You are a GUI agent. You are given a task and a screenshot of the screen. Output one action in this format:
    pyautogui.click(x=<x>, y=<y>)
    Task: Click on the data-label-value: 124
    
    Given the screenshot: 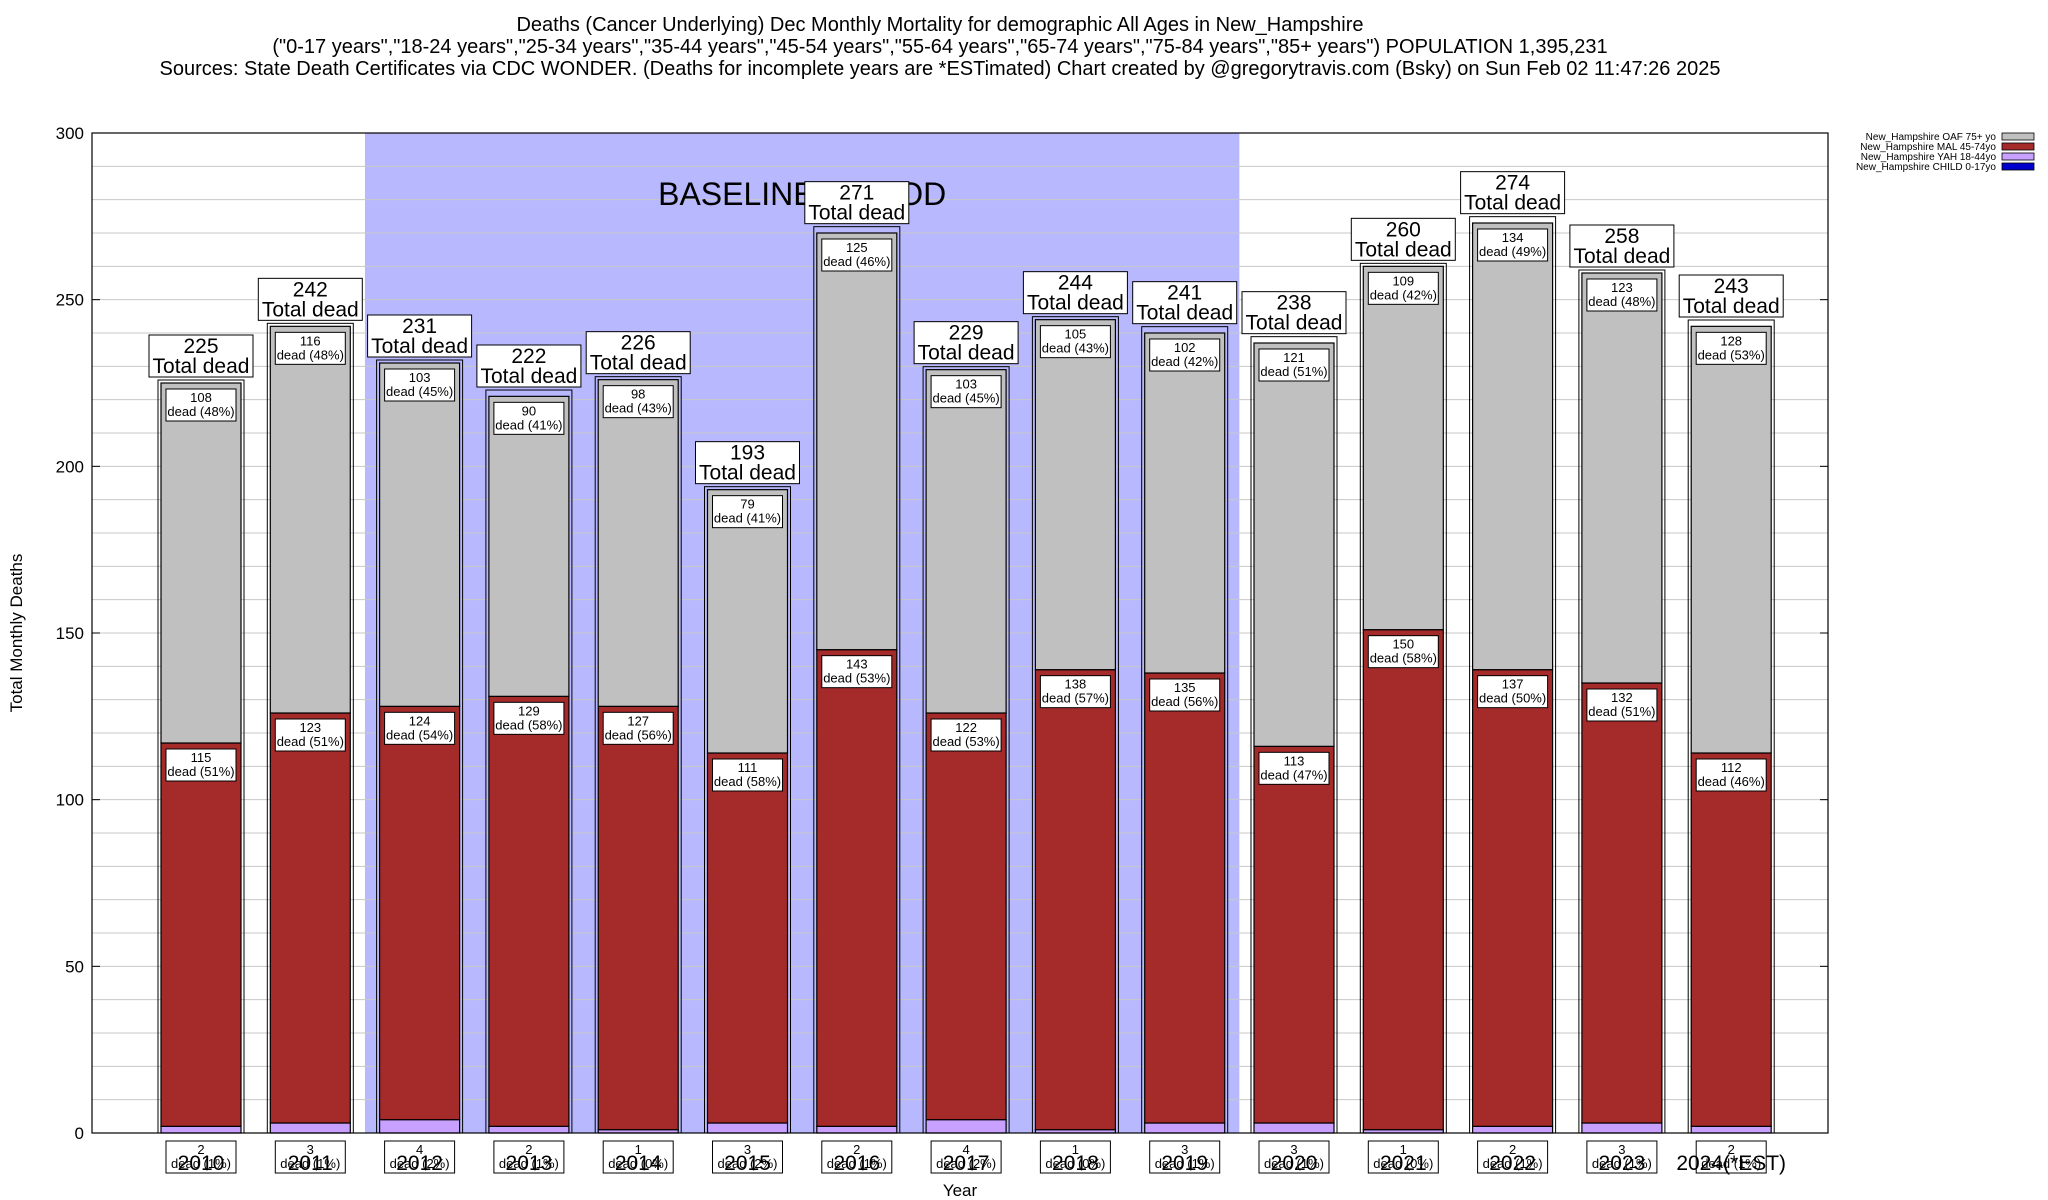 What is the action you would take?
    pyautogui.click(x=420, y=720)
    